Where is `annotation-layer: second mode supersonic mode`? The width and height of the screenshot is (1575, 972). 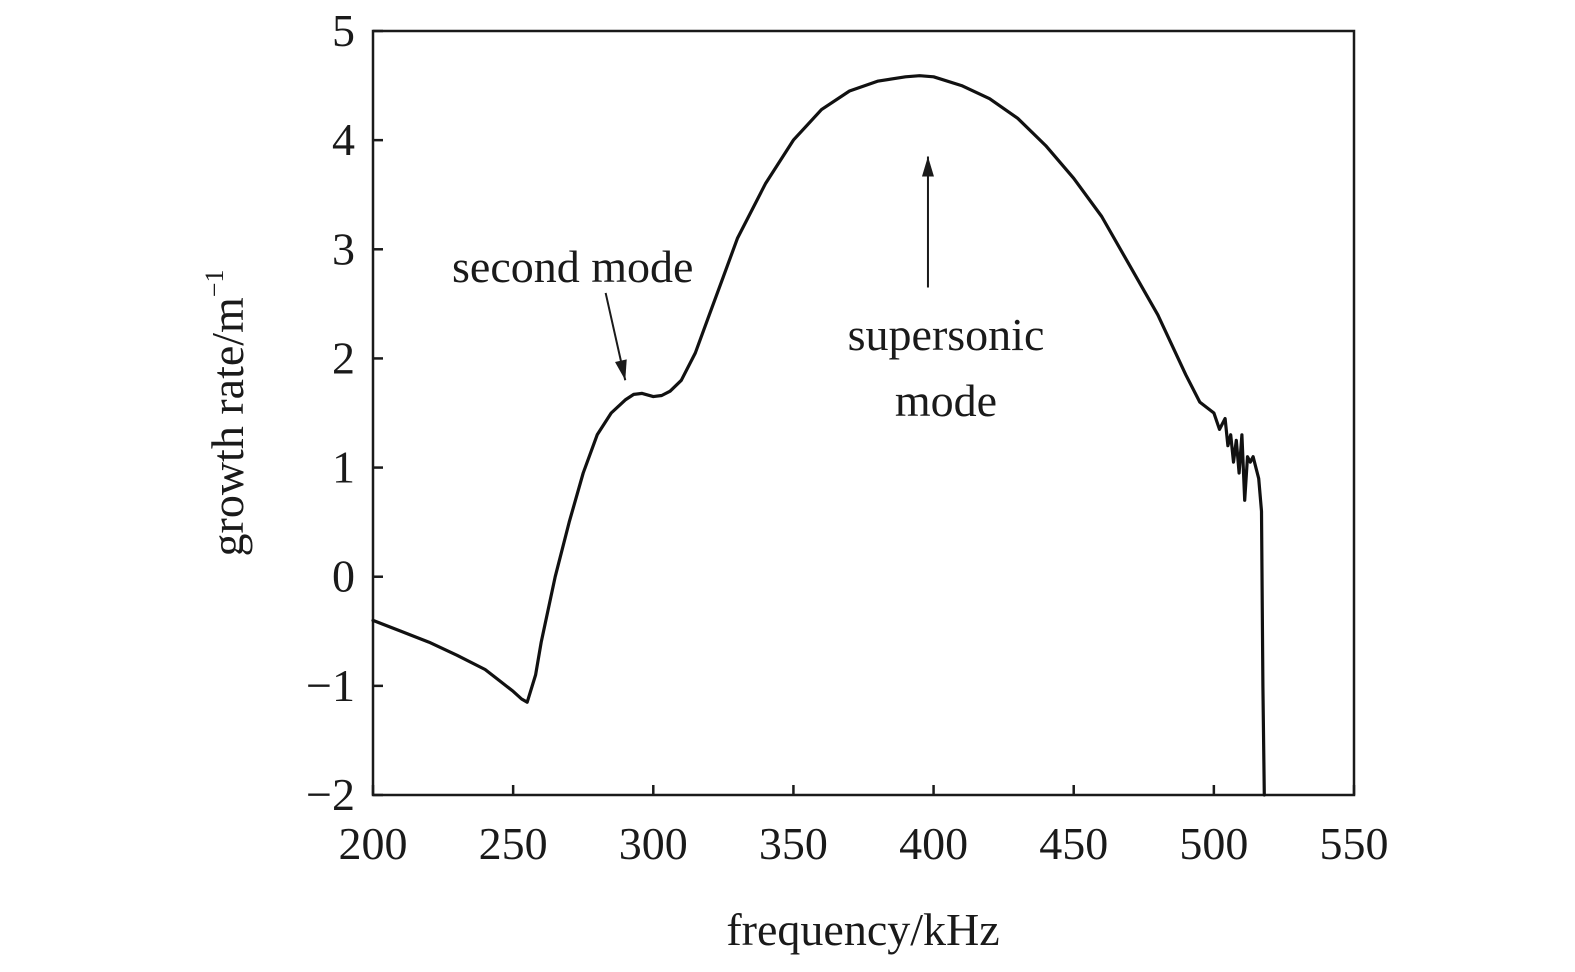
annotation-layer: second mode supersonic mode is located at coordinates (748, 291).